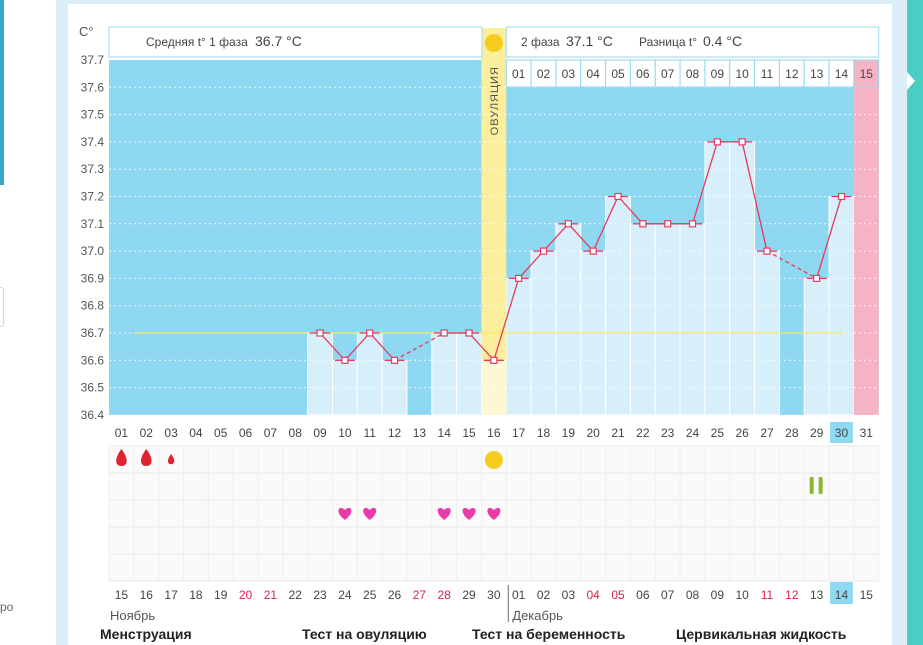 The width and height of the screenshot is (923, 645). I want to click on ovulation-marker-icon, so click(493, 460).